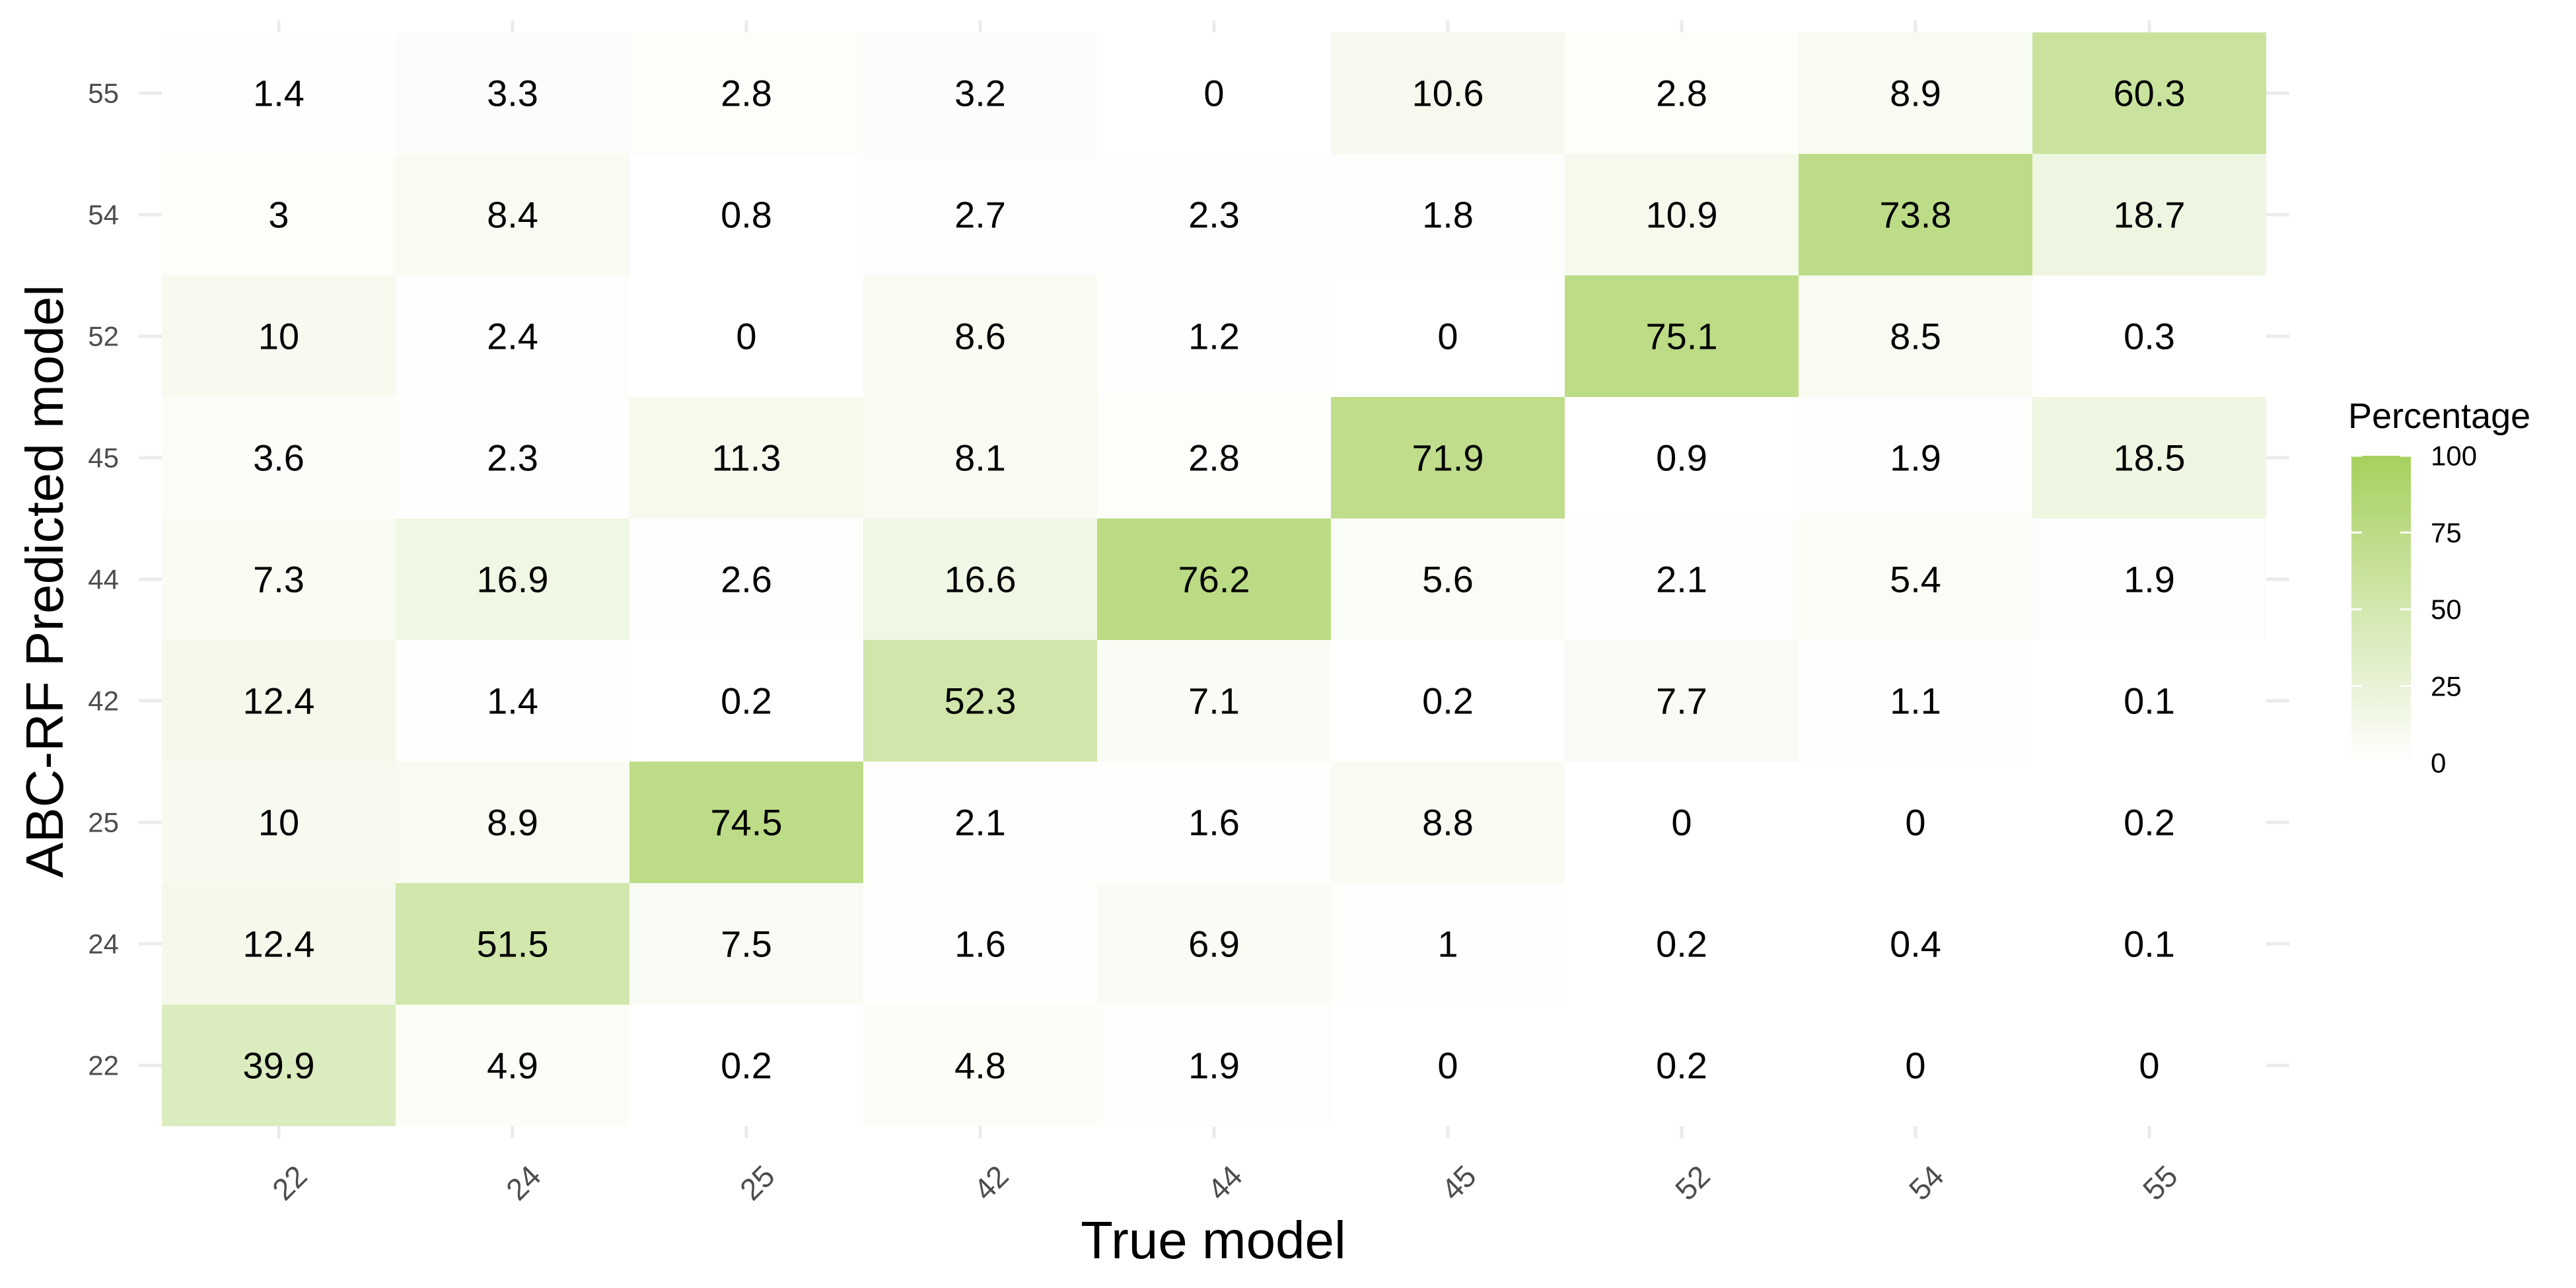 Image resolution: width=2576 pixels, height=1288 pixels. What do you see at coordinates (1214, 701) in the screenshot?
I see `cell-value-label: 7.1` at bounding box center [1214, 701].